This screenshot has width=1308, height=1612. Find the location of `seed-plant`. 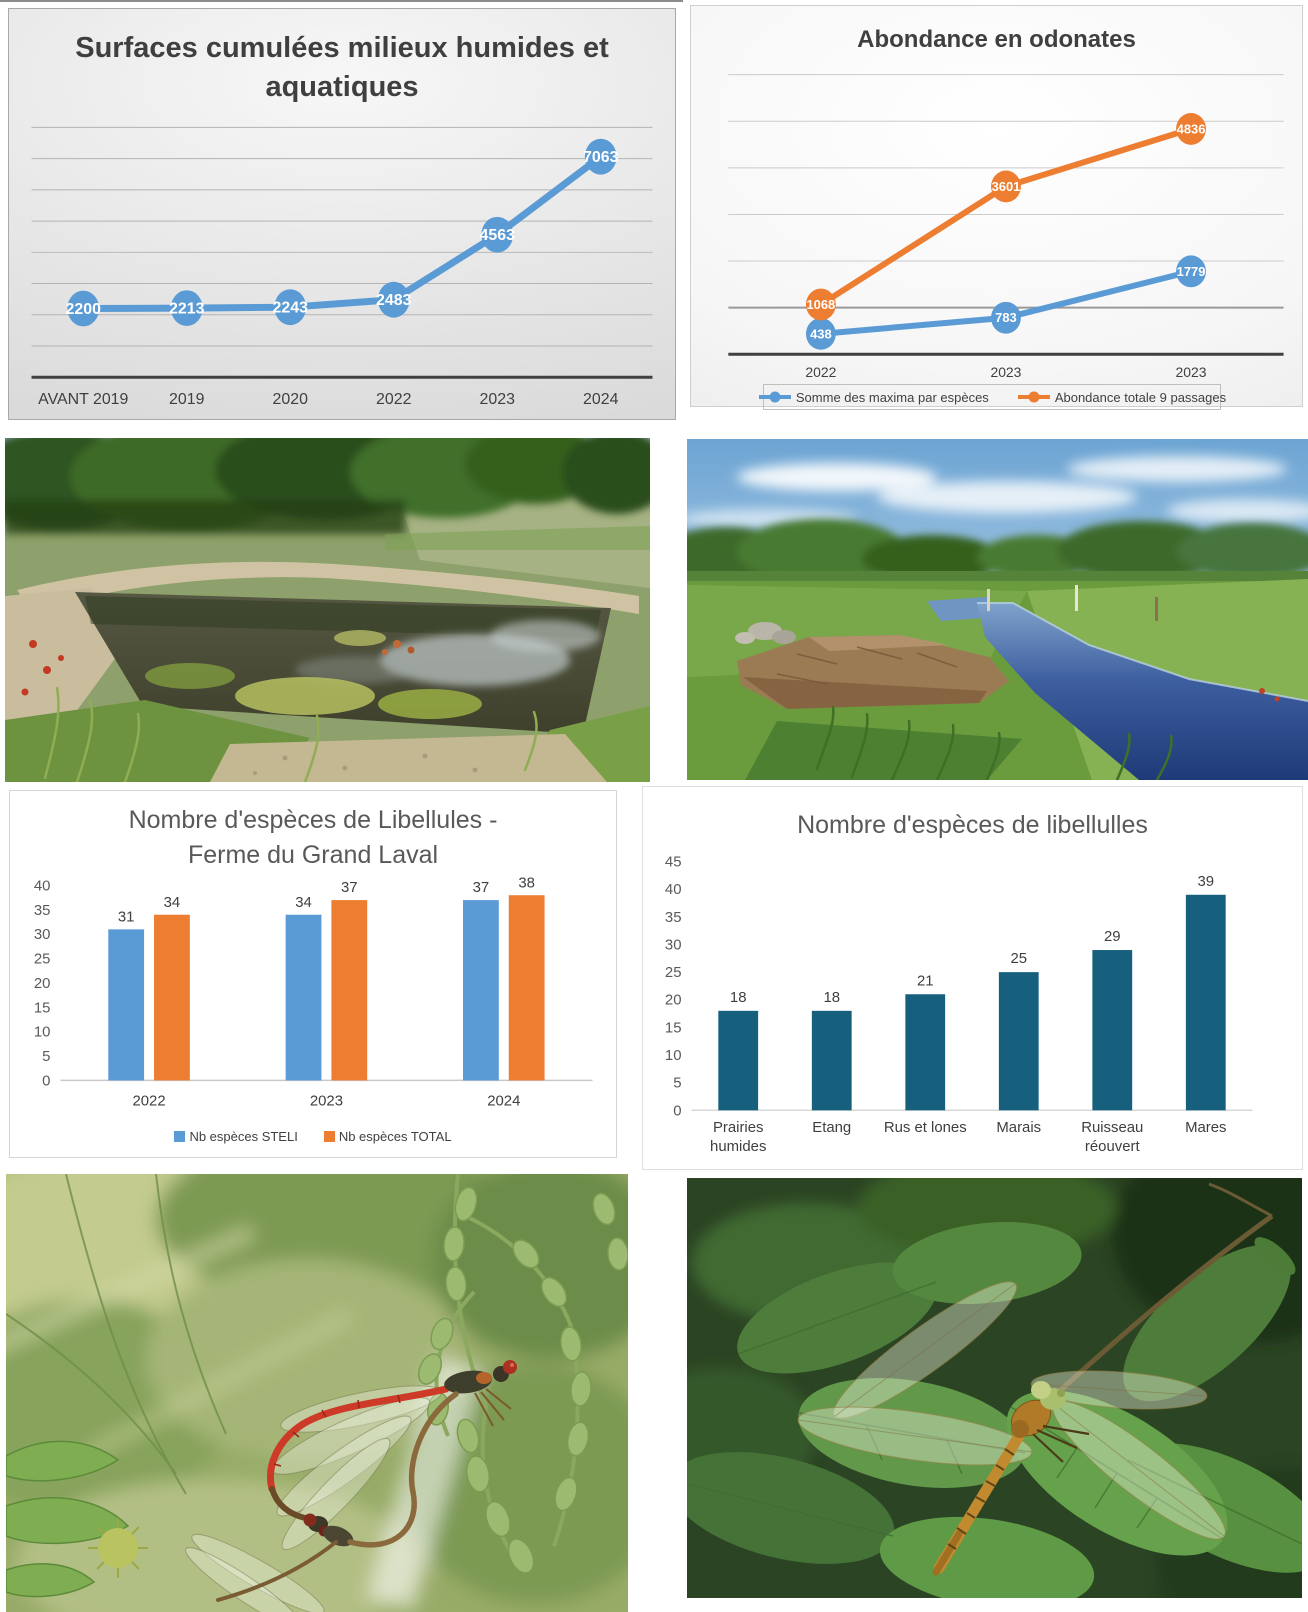

seed-plant is located at coordinates (522, 1374).